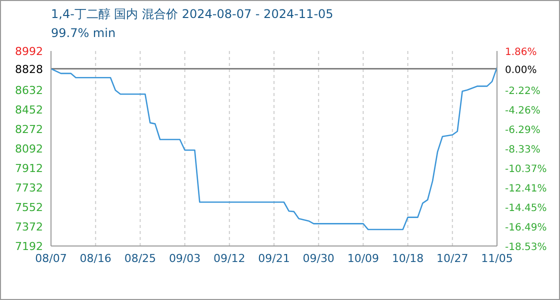  What do you see at coordinates (29, 51) in the screenshot?
I see `y-tick-label: 8992` at bounding box center [29, 51].